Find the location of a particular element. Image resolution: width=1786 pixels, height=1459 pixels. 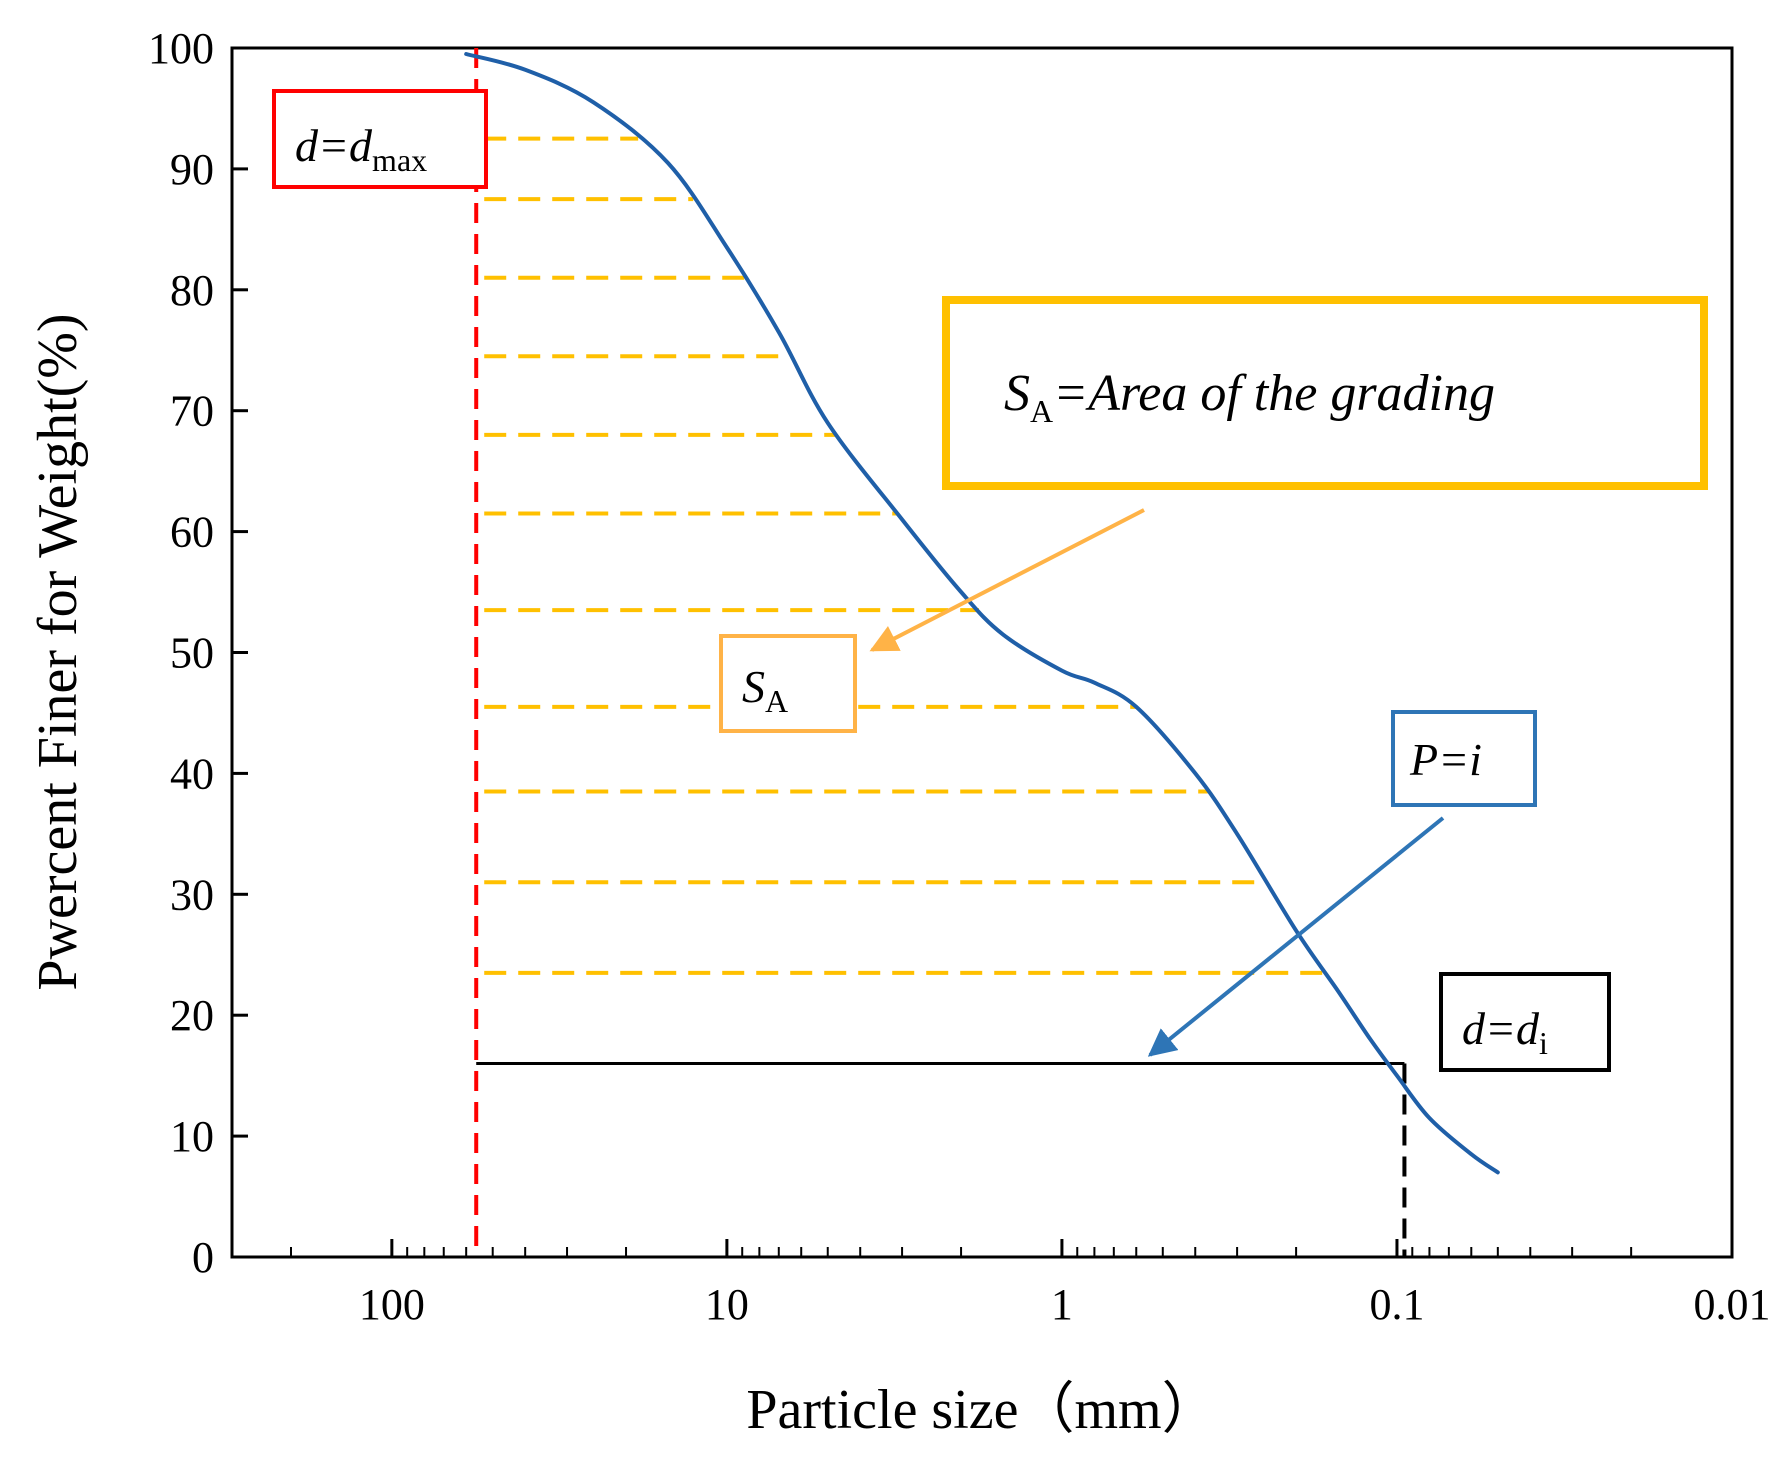

sa-label: SA is located at coordinates (765, 690).